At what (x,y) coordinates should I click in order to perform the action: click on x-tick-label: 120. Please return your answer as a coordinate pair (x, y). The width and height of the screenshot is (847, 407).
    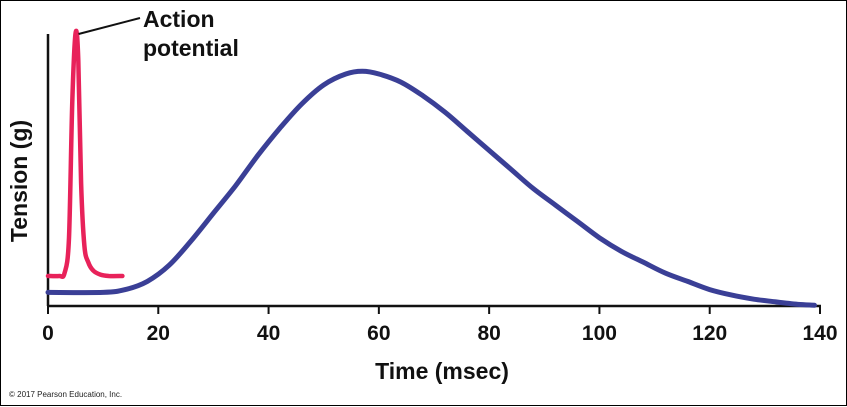
    Looking at the image, I should click on (709, 333).